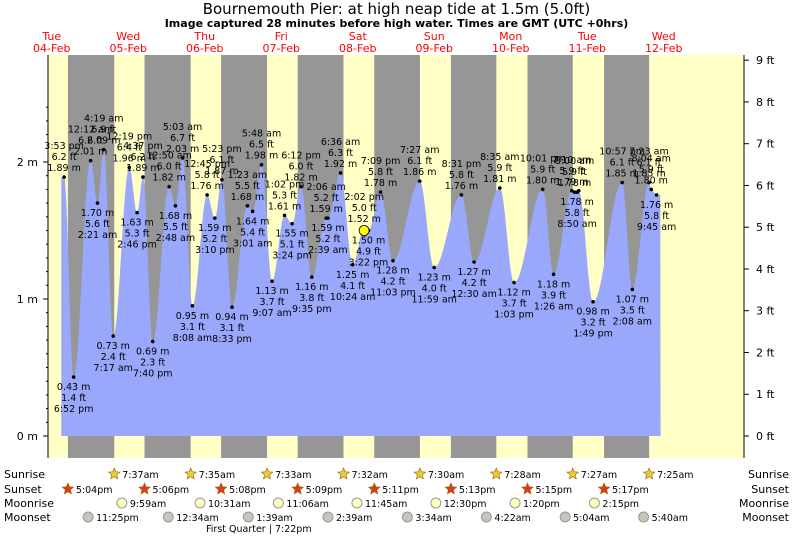 The width and height of the screenshot is (793, 538). I want to click on tide-label: 1.25 m, so click(352, 275).